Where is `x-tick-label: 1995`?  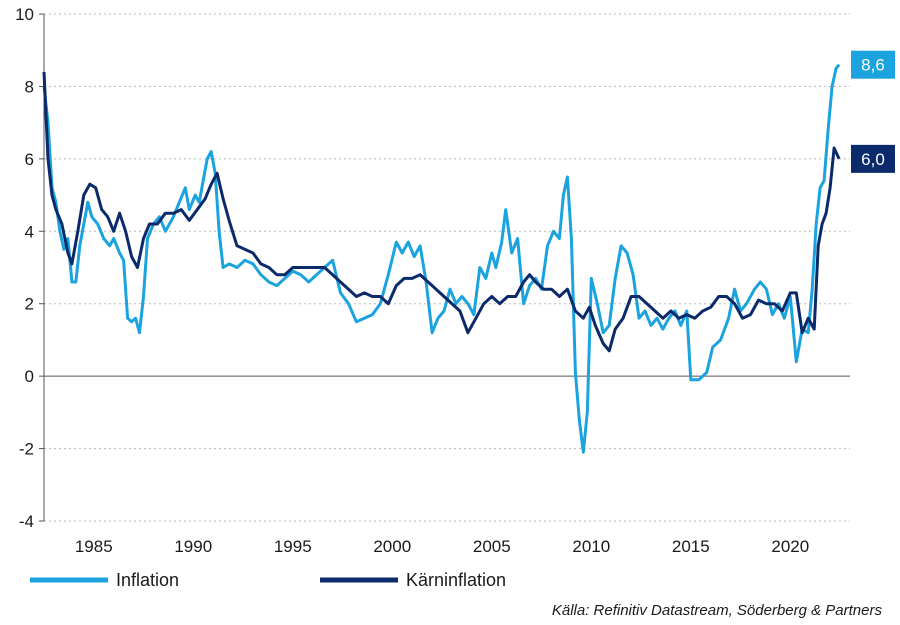 x-tick-label: 1995 is located at coordinates (293, 546).